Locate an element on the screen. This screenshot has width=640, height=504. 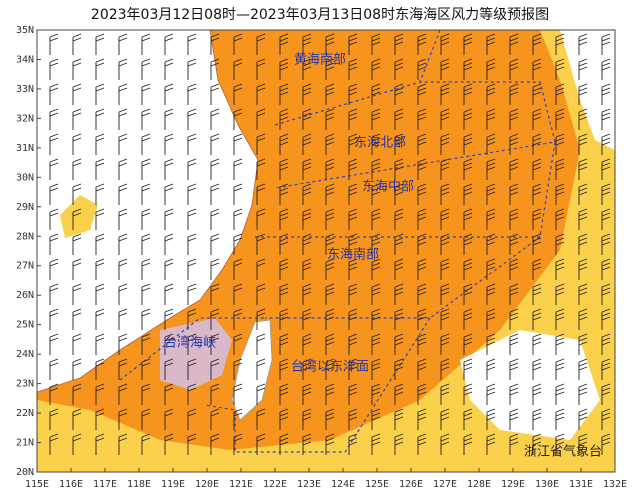
region-label: 东海北部 is located at coordinates (380, 143).